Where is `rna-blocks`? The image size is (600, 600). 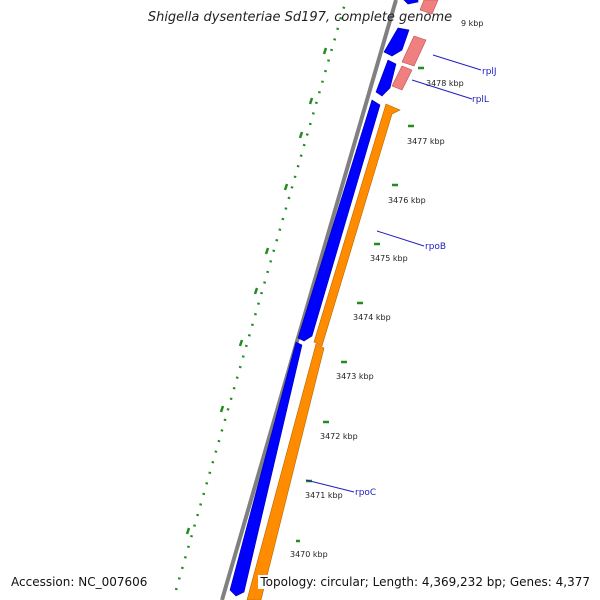 rna-blocks is located at coordinates (415, 45).